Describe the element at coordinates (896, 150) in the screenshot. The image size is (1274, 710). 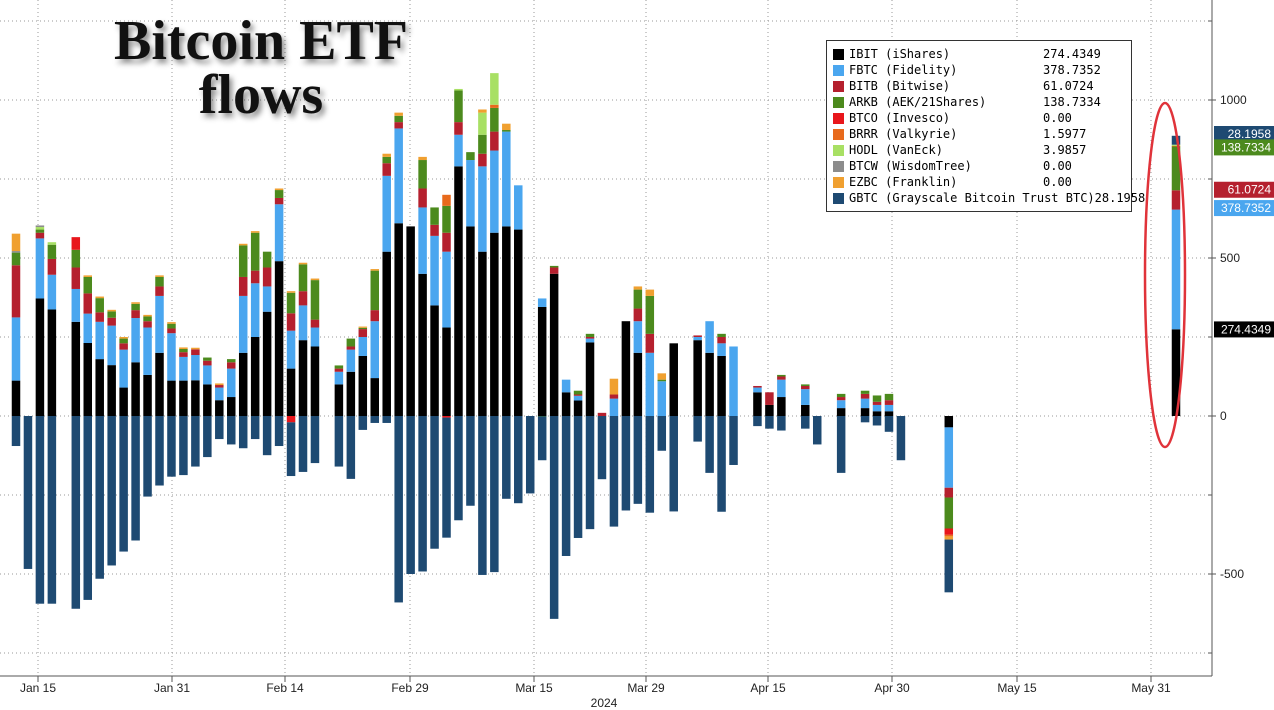
I see `legend-name: HODL (VanEck)` at that location.